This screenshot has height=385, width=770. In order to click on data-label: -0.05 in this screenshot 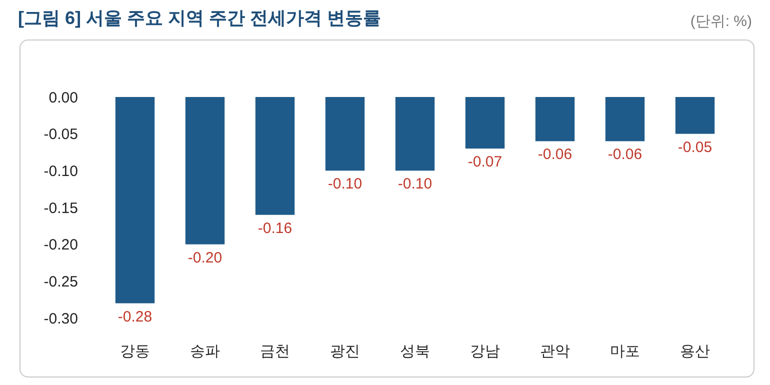, I will do `click(695, 147)`.